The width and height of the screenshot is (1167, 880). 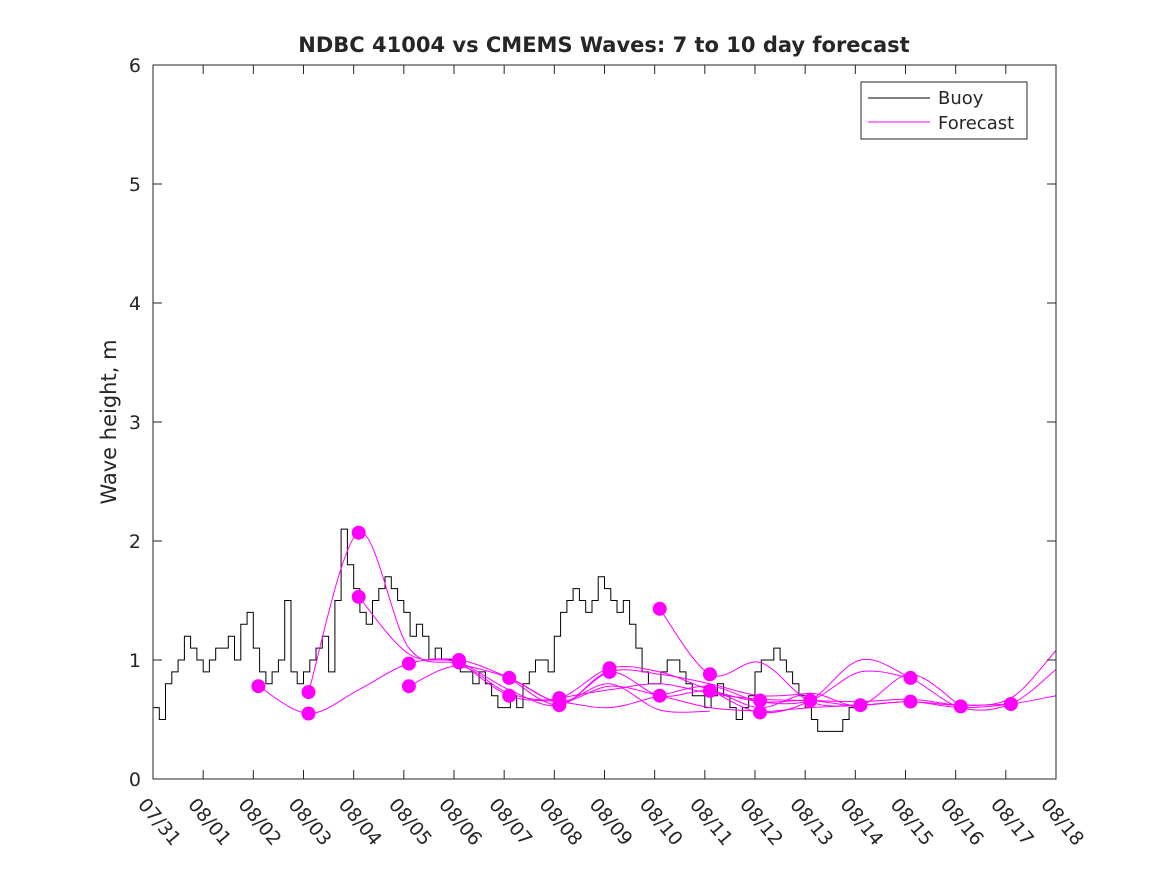 I want to click on y-tick-label: 1, so click(x=135, y=661).